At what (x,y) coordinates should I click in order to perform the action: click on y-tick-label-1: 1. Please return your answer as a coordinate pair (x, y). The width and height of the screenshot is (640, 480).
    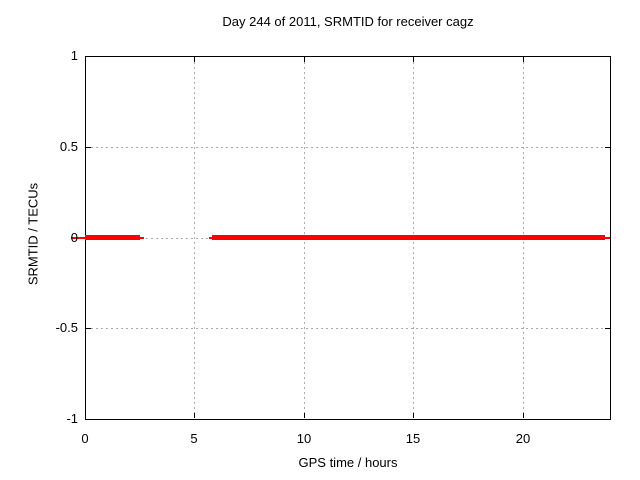
    Looking at the image, I should click on (74, 55).